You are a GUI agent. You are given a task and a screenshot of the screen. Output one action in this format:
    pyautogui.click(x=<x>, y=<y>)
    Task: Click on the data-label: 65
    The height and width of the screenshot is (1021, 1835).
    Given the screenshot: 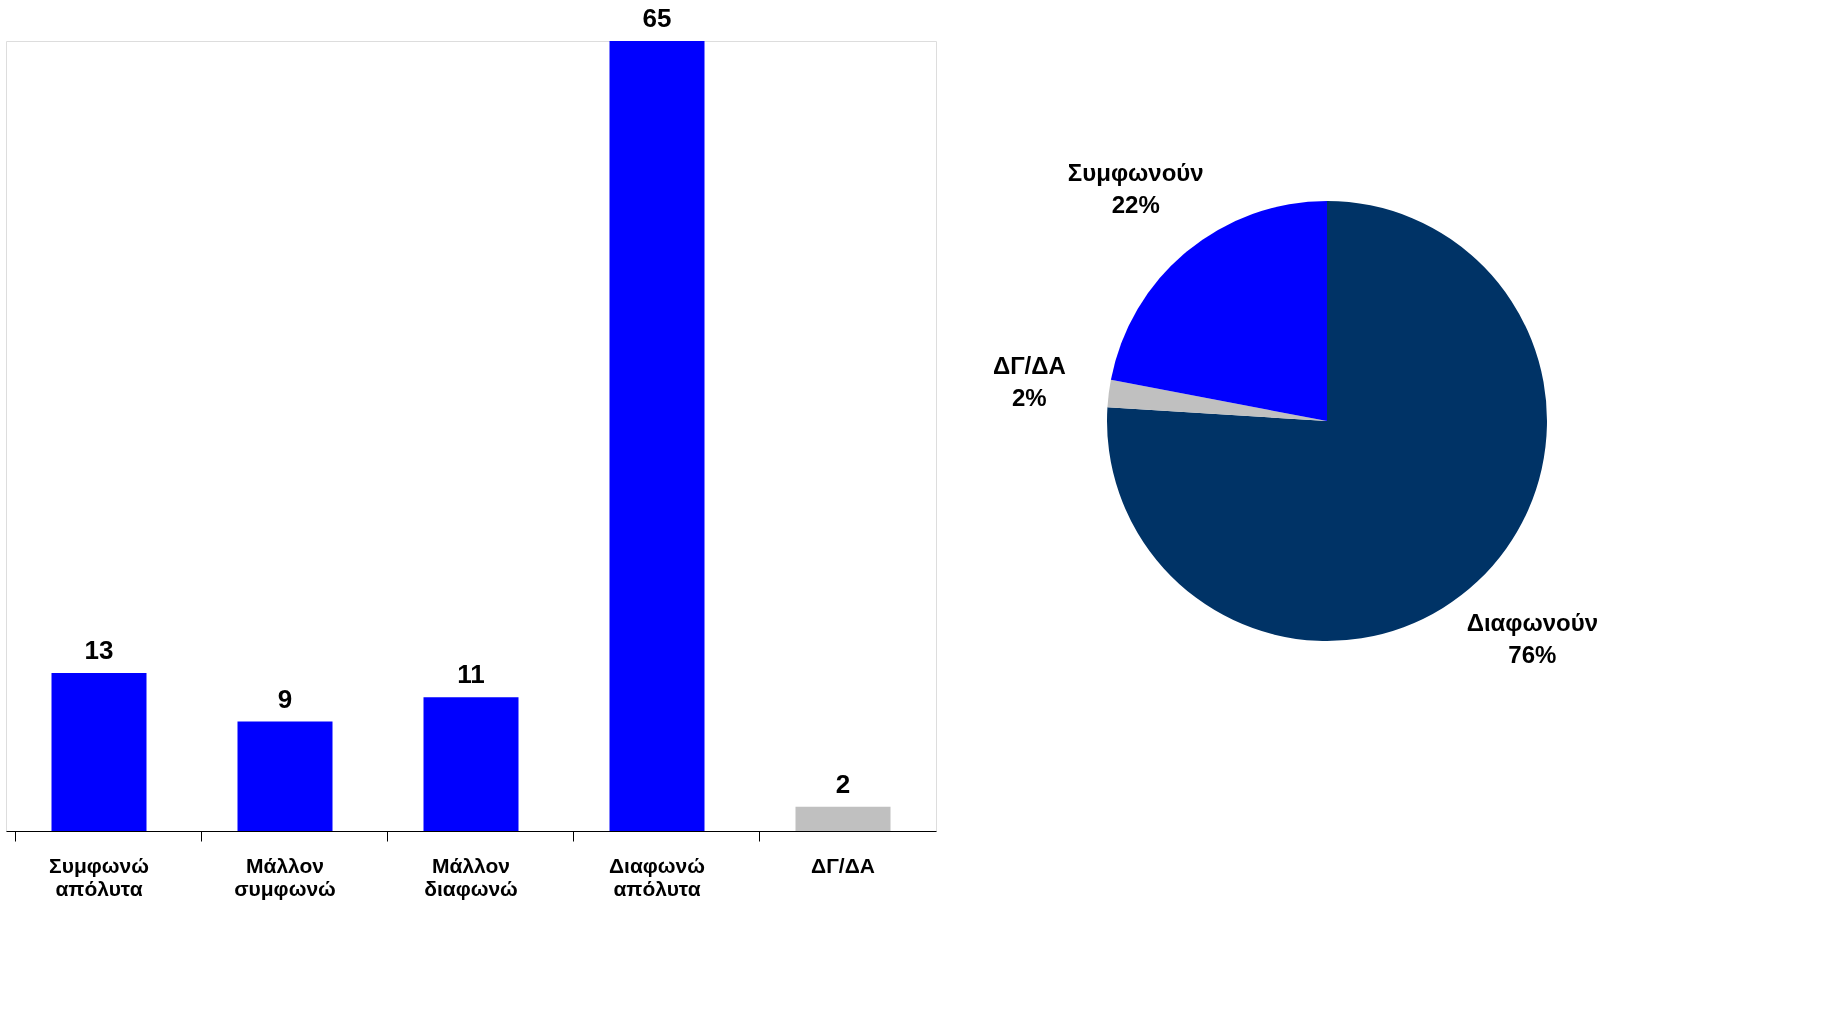 What is the action you would take?
    pyautogui.click(x=657, y=18)
    